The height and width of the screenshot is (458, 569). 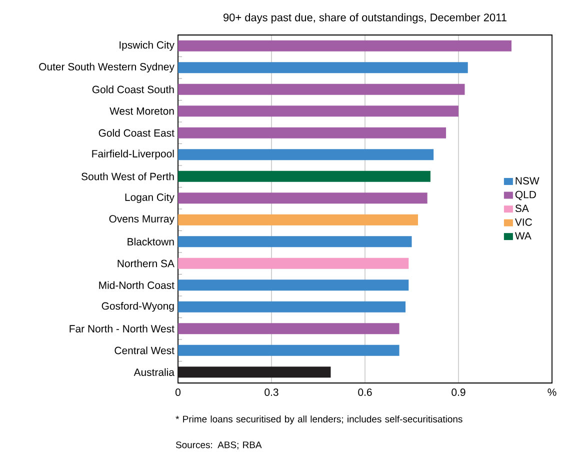 I want to click on y-tick-label: Ipswich City, so click(x=147, y=45).